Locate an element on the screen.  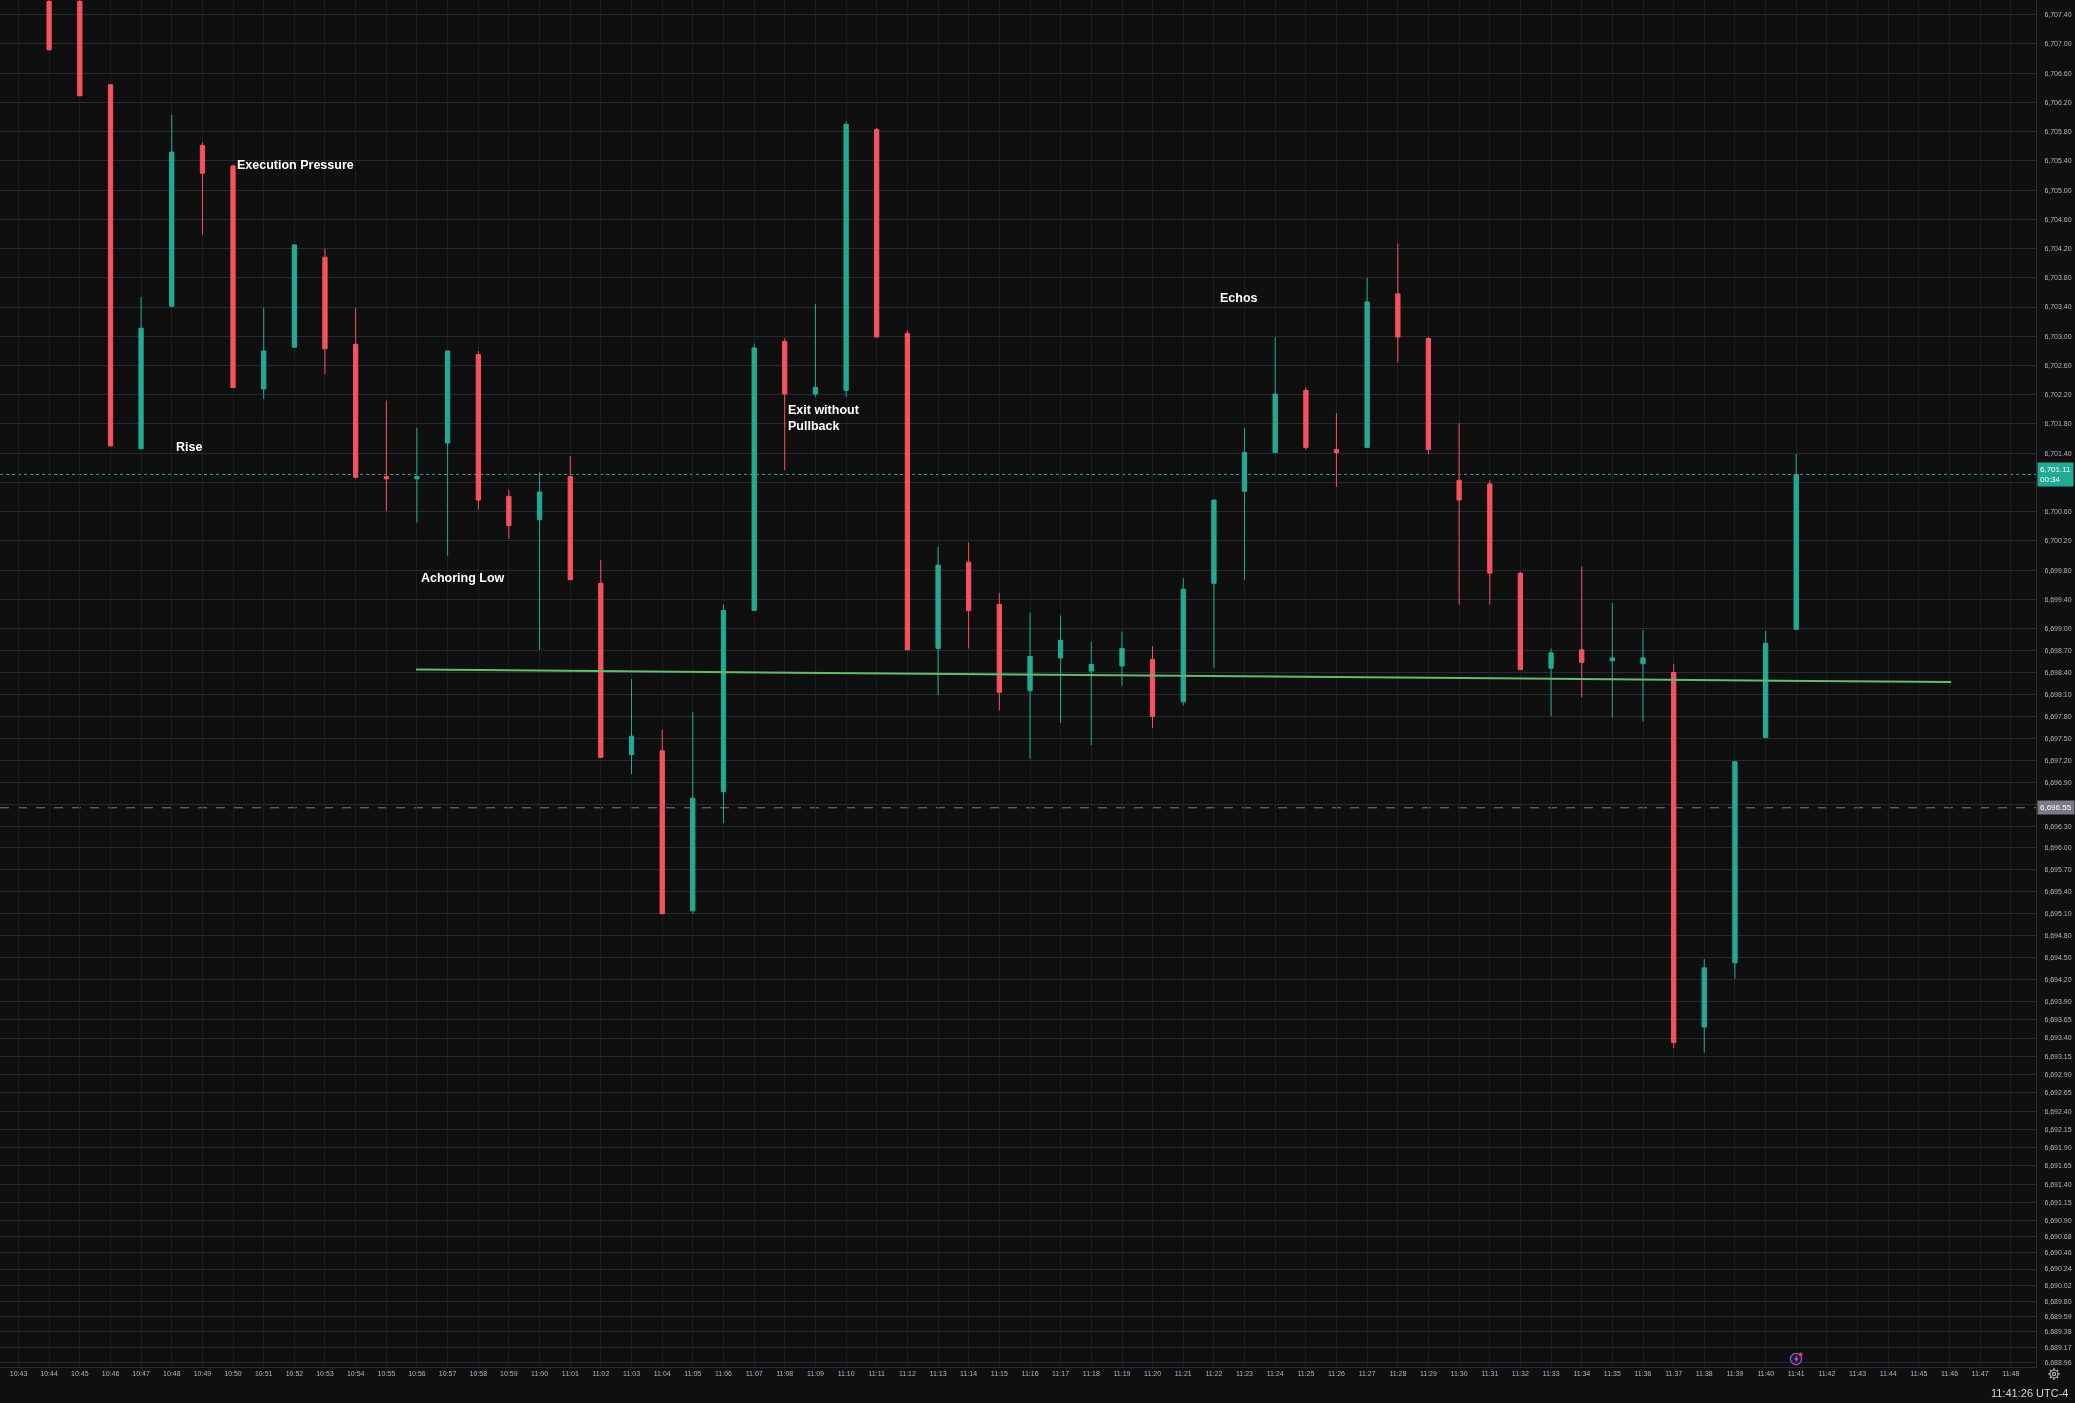
annotation: Exit without Pullback is located at coordinates (824, 418).